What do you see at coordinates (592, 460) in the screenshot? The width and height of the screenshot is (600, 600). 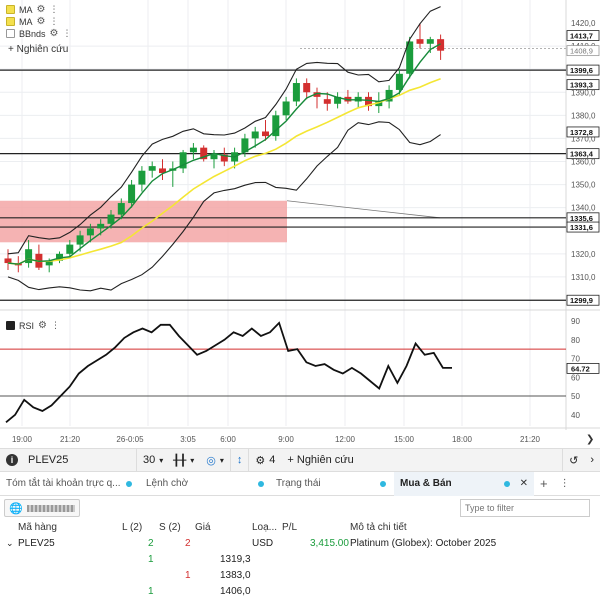 I see `expand-button: ›` at bounding box center [592, 460].